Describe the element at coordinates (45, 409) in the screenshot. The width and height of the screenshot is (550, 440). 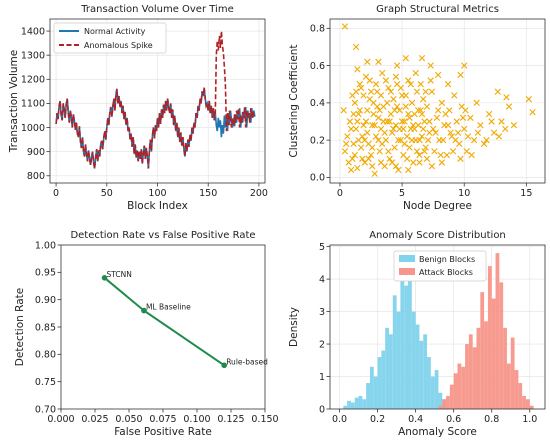
I see `y-tick-label: 0.70` at that location.